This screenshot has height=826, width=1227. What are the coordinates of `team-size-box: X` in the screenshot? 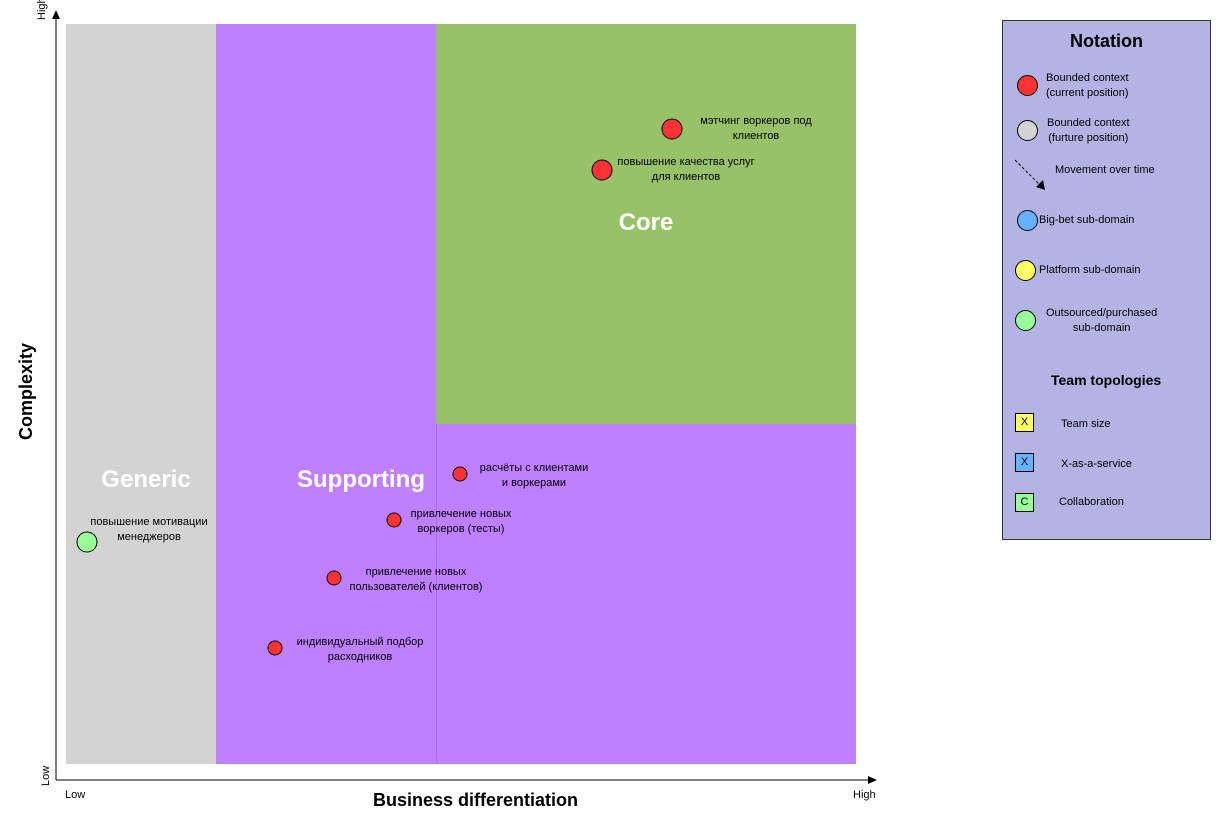 It's located at (1024, 422).